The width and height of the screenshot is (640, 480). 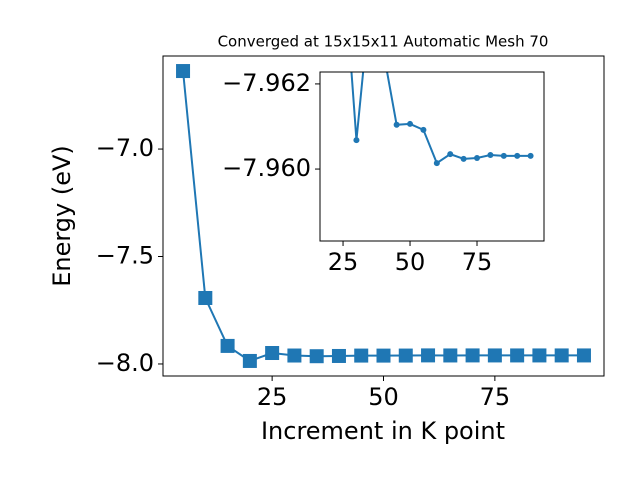 What do you see at coordinates (383, 431) in the screenshot?
I see `x-axis-label: Increment in K point` at bounding box center [383, 431].